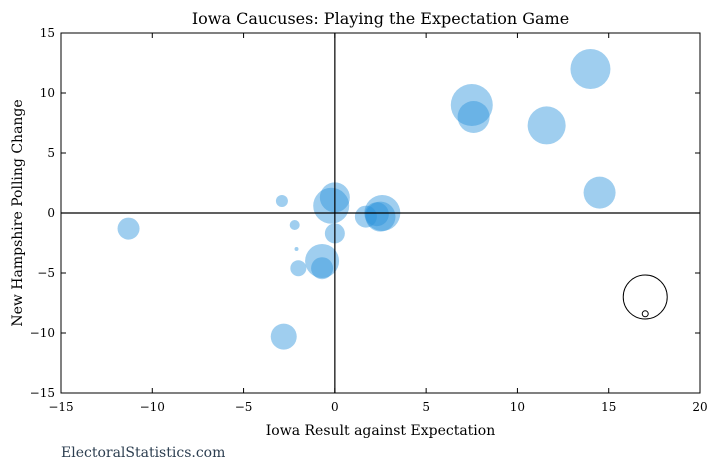  Describe the element at coordinates (47, 93) in the screenshot. I see `y-tick-label: 10` at that location.